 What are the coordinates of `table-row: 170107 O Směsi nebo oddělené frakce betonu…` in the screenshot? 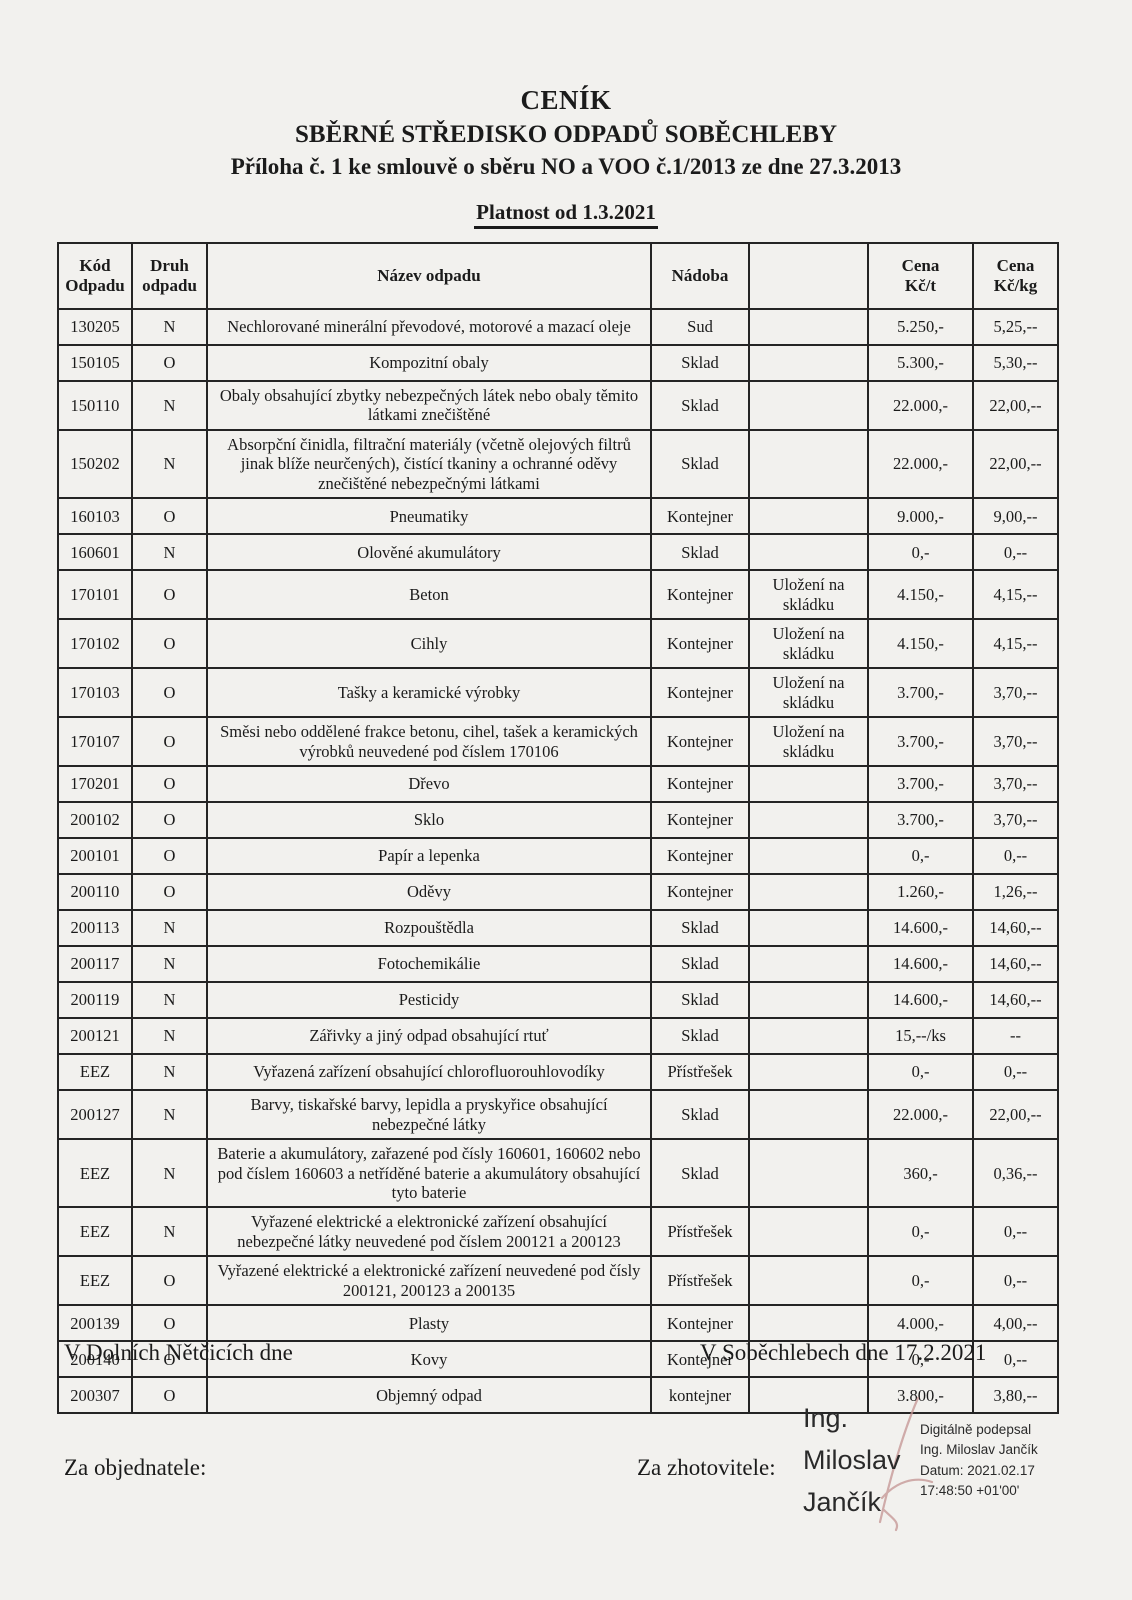 It's located at (558, 742).